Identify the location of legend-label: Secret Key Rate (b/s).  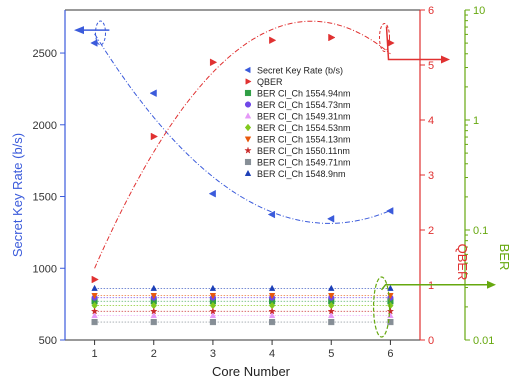
(300, 71).